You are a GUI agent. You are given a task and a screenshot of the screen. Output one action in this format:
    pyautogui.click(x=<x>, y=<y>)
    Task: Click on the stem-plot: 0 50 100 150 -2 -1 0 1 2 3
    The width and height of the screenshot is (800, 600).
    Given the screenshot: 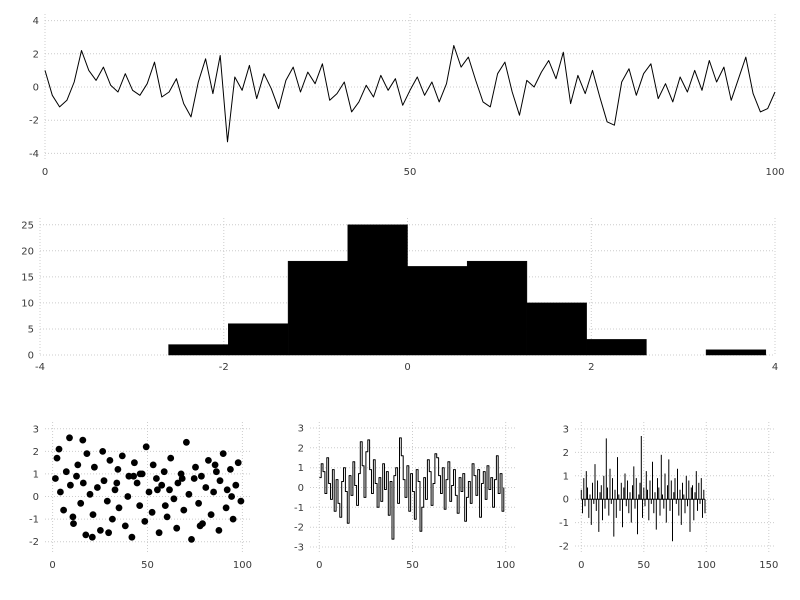 What is the action you would take?
    pyautogui.click(x=668, y=497)
    